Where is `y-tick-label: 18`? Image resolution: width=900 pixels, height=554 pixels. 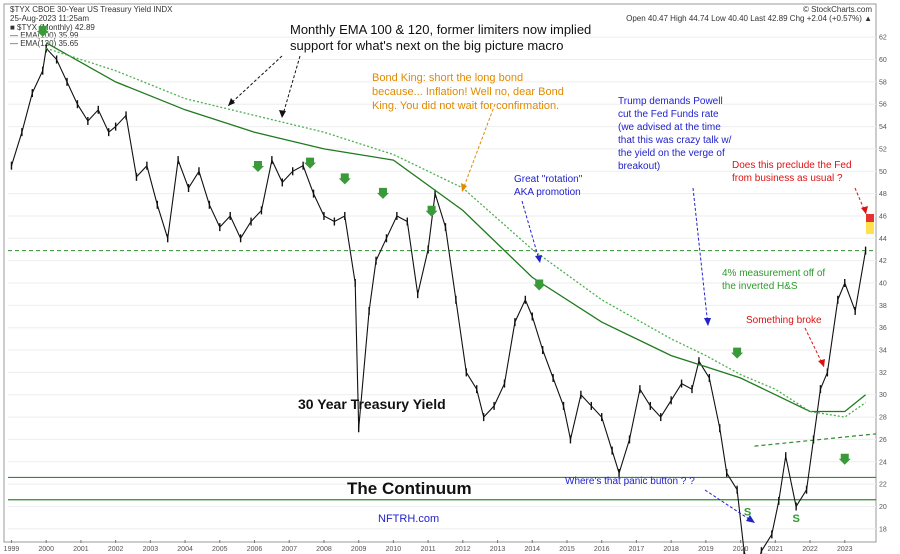 y-tick-label: 18 is located at coordinates (883, 529).